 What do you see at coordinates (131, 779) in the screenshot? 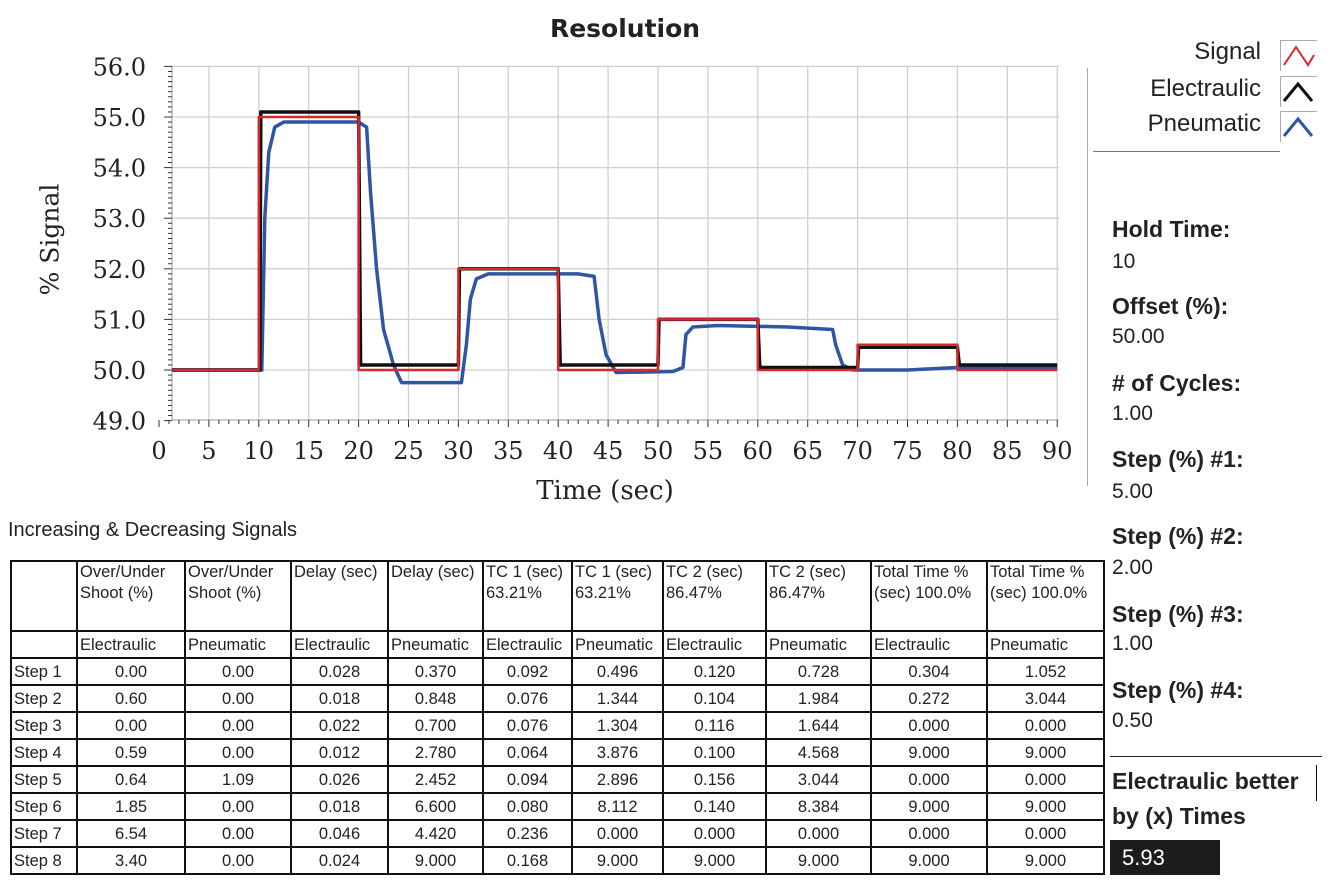
I see `table-cell: 0.64` at bounding box center [131, 779].